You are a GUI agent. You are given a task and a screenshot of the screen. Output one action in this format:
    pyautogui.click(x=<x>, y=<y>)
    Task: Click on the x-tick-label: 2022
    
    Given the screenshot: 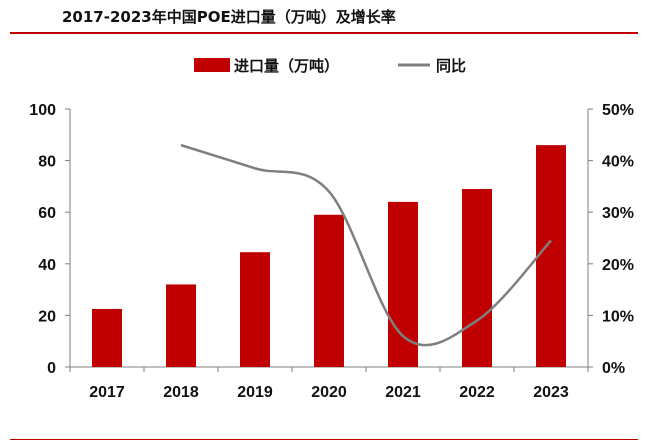 What is the action you would take?
    pyautogui.click(x=477, y=392)
    